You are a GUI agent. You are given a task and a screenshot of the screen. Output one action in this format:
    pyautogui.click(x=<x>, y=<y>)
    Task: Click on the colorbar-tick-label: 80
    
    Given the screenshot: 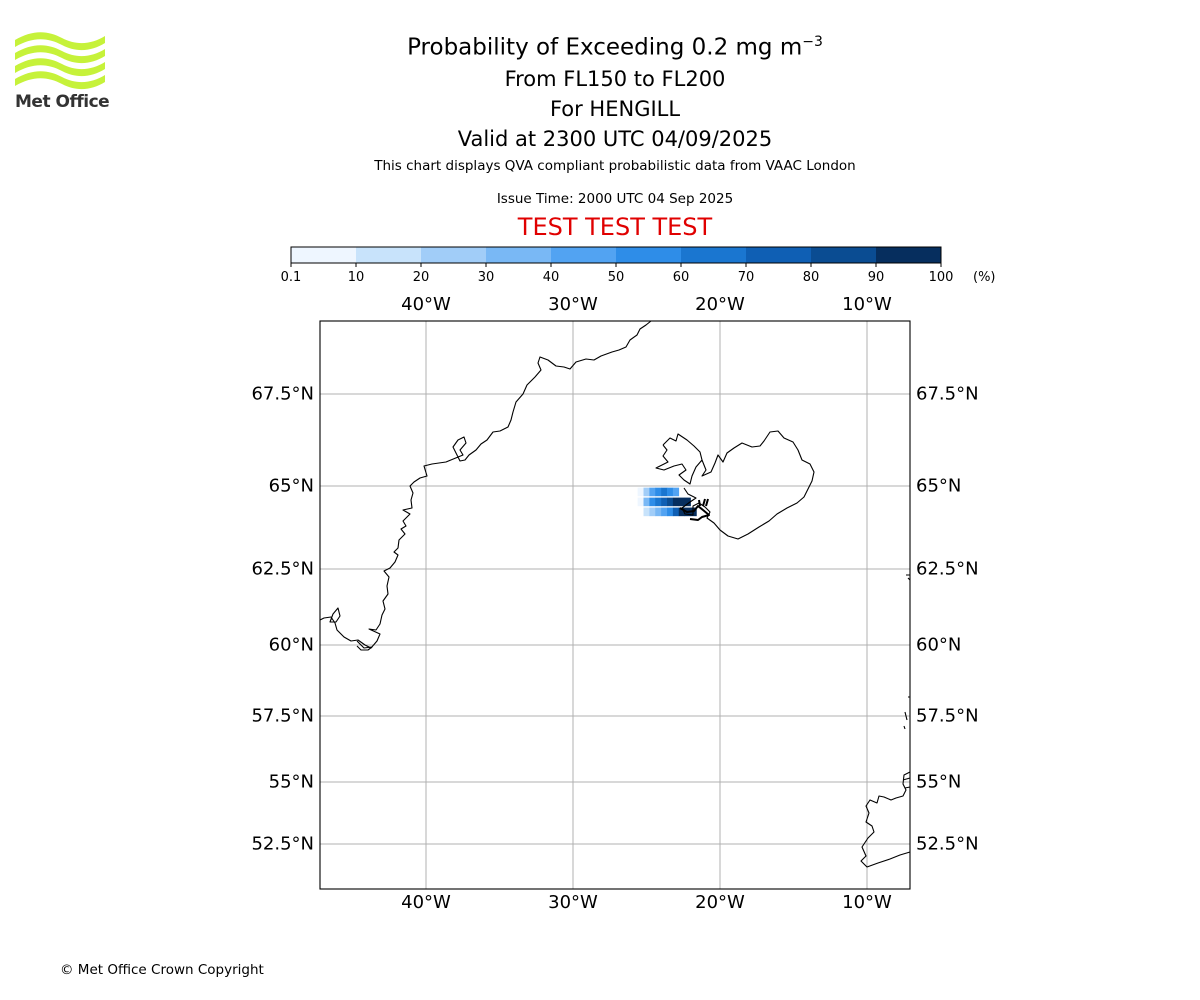 What is the action you would take?
    pyautogui.click(x=811, y=277)
    